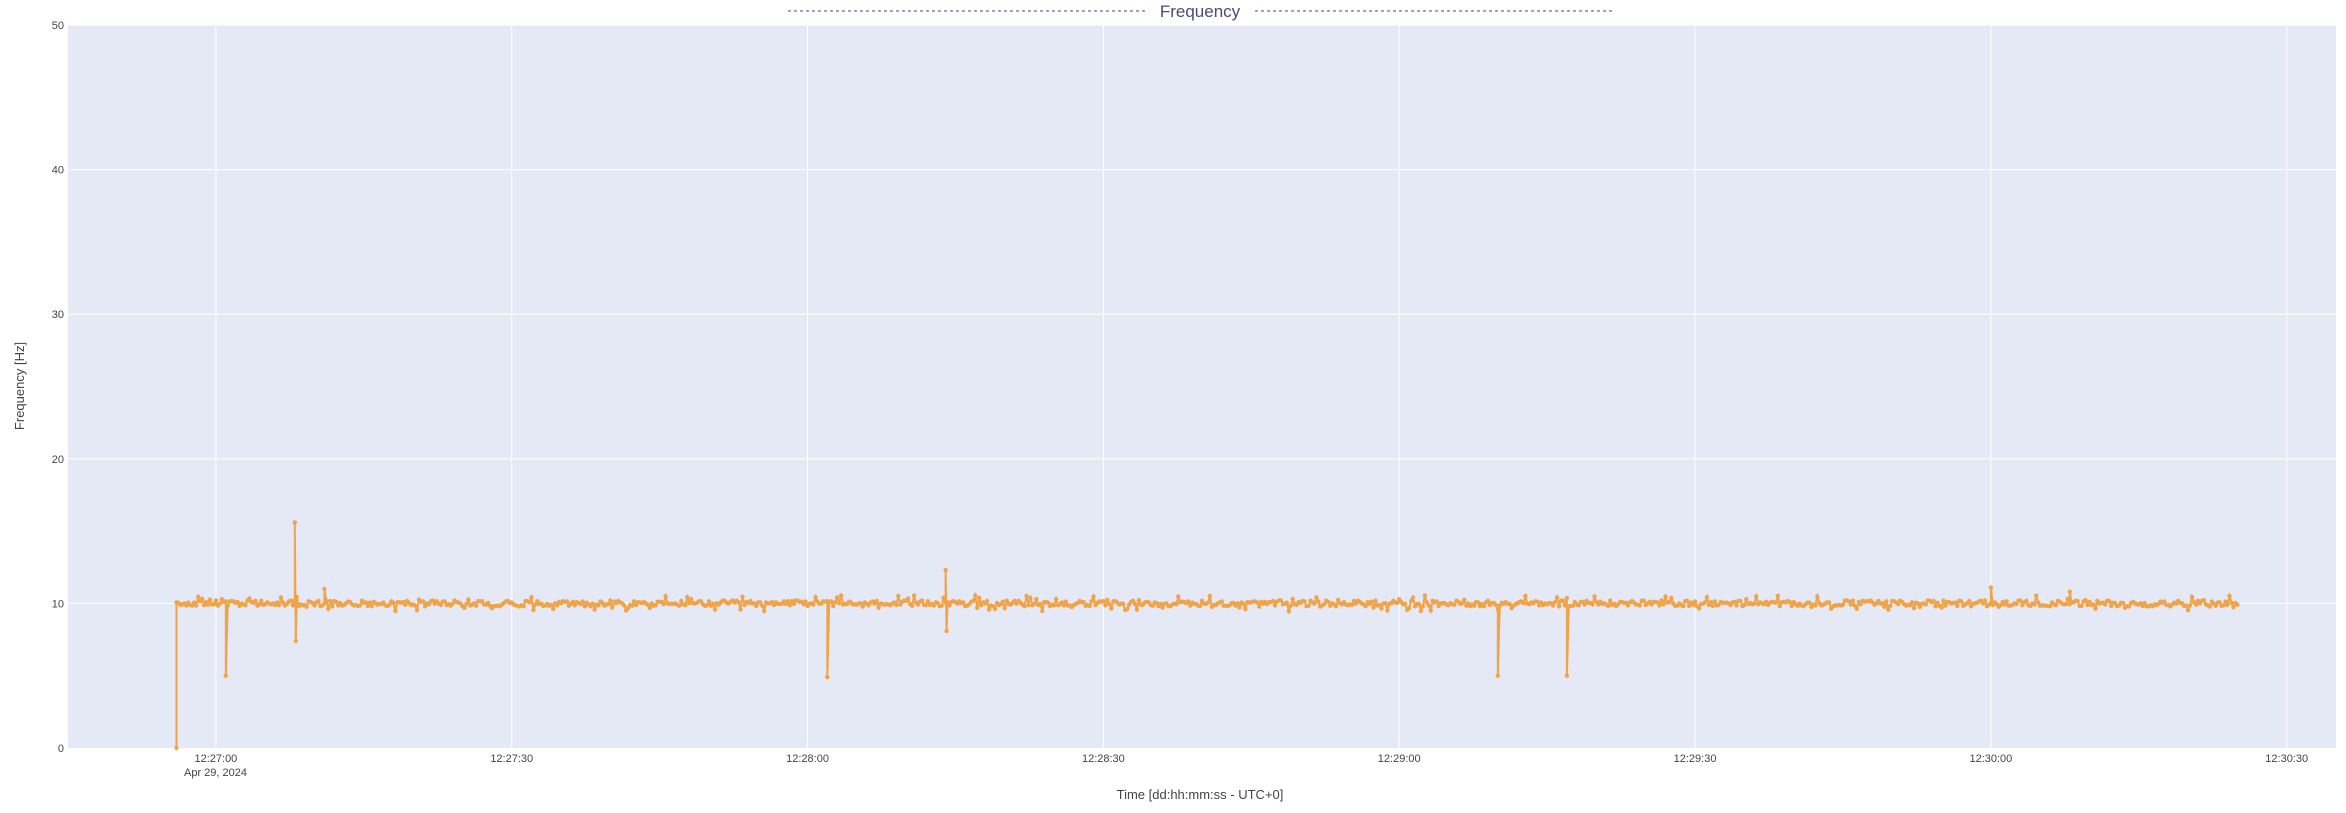  What do you see at coordinates (1200, 11) in the screenshot?
I see `chart-title: Frequency` at bounding box center [1200, 11].